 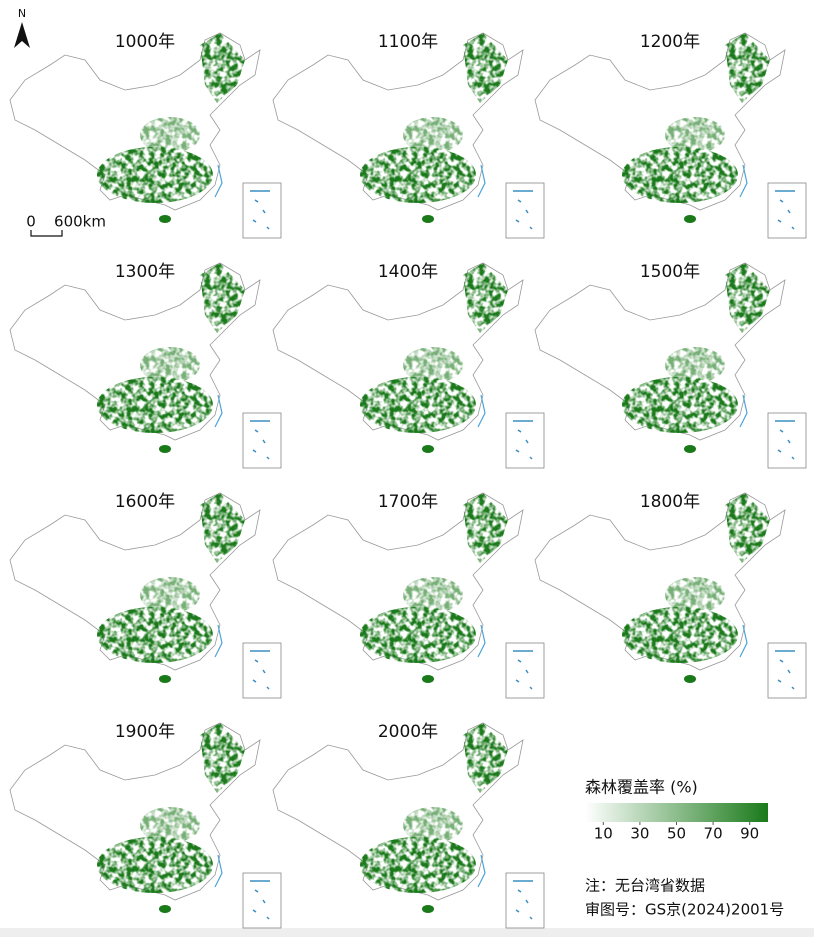 I want to click on map-panel: 1400年, so click(x=408, y=365).